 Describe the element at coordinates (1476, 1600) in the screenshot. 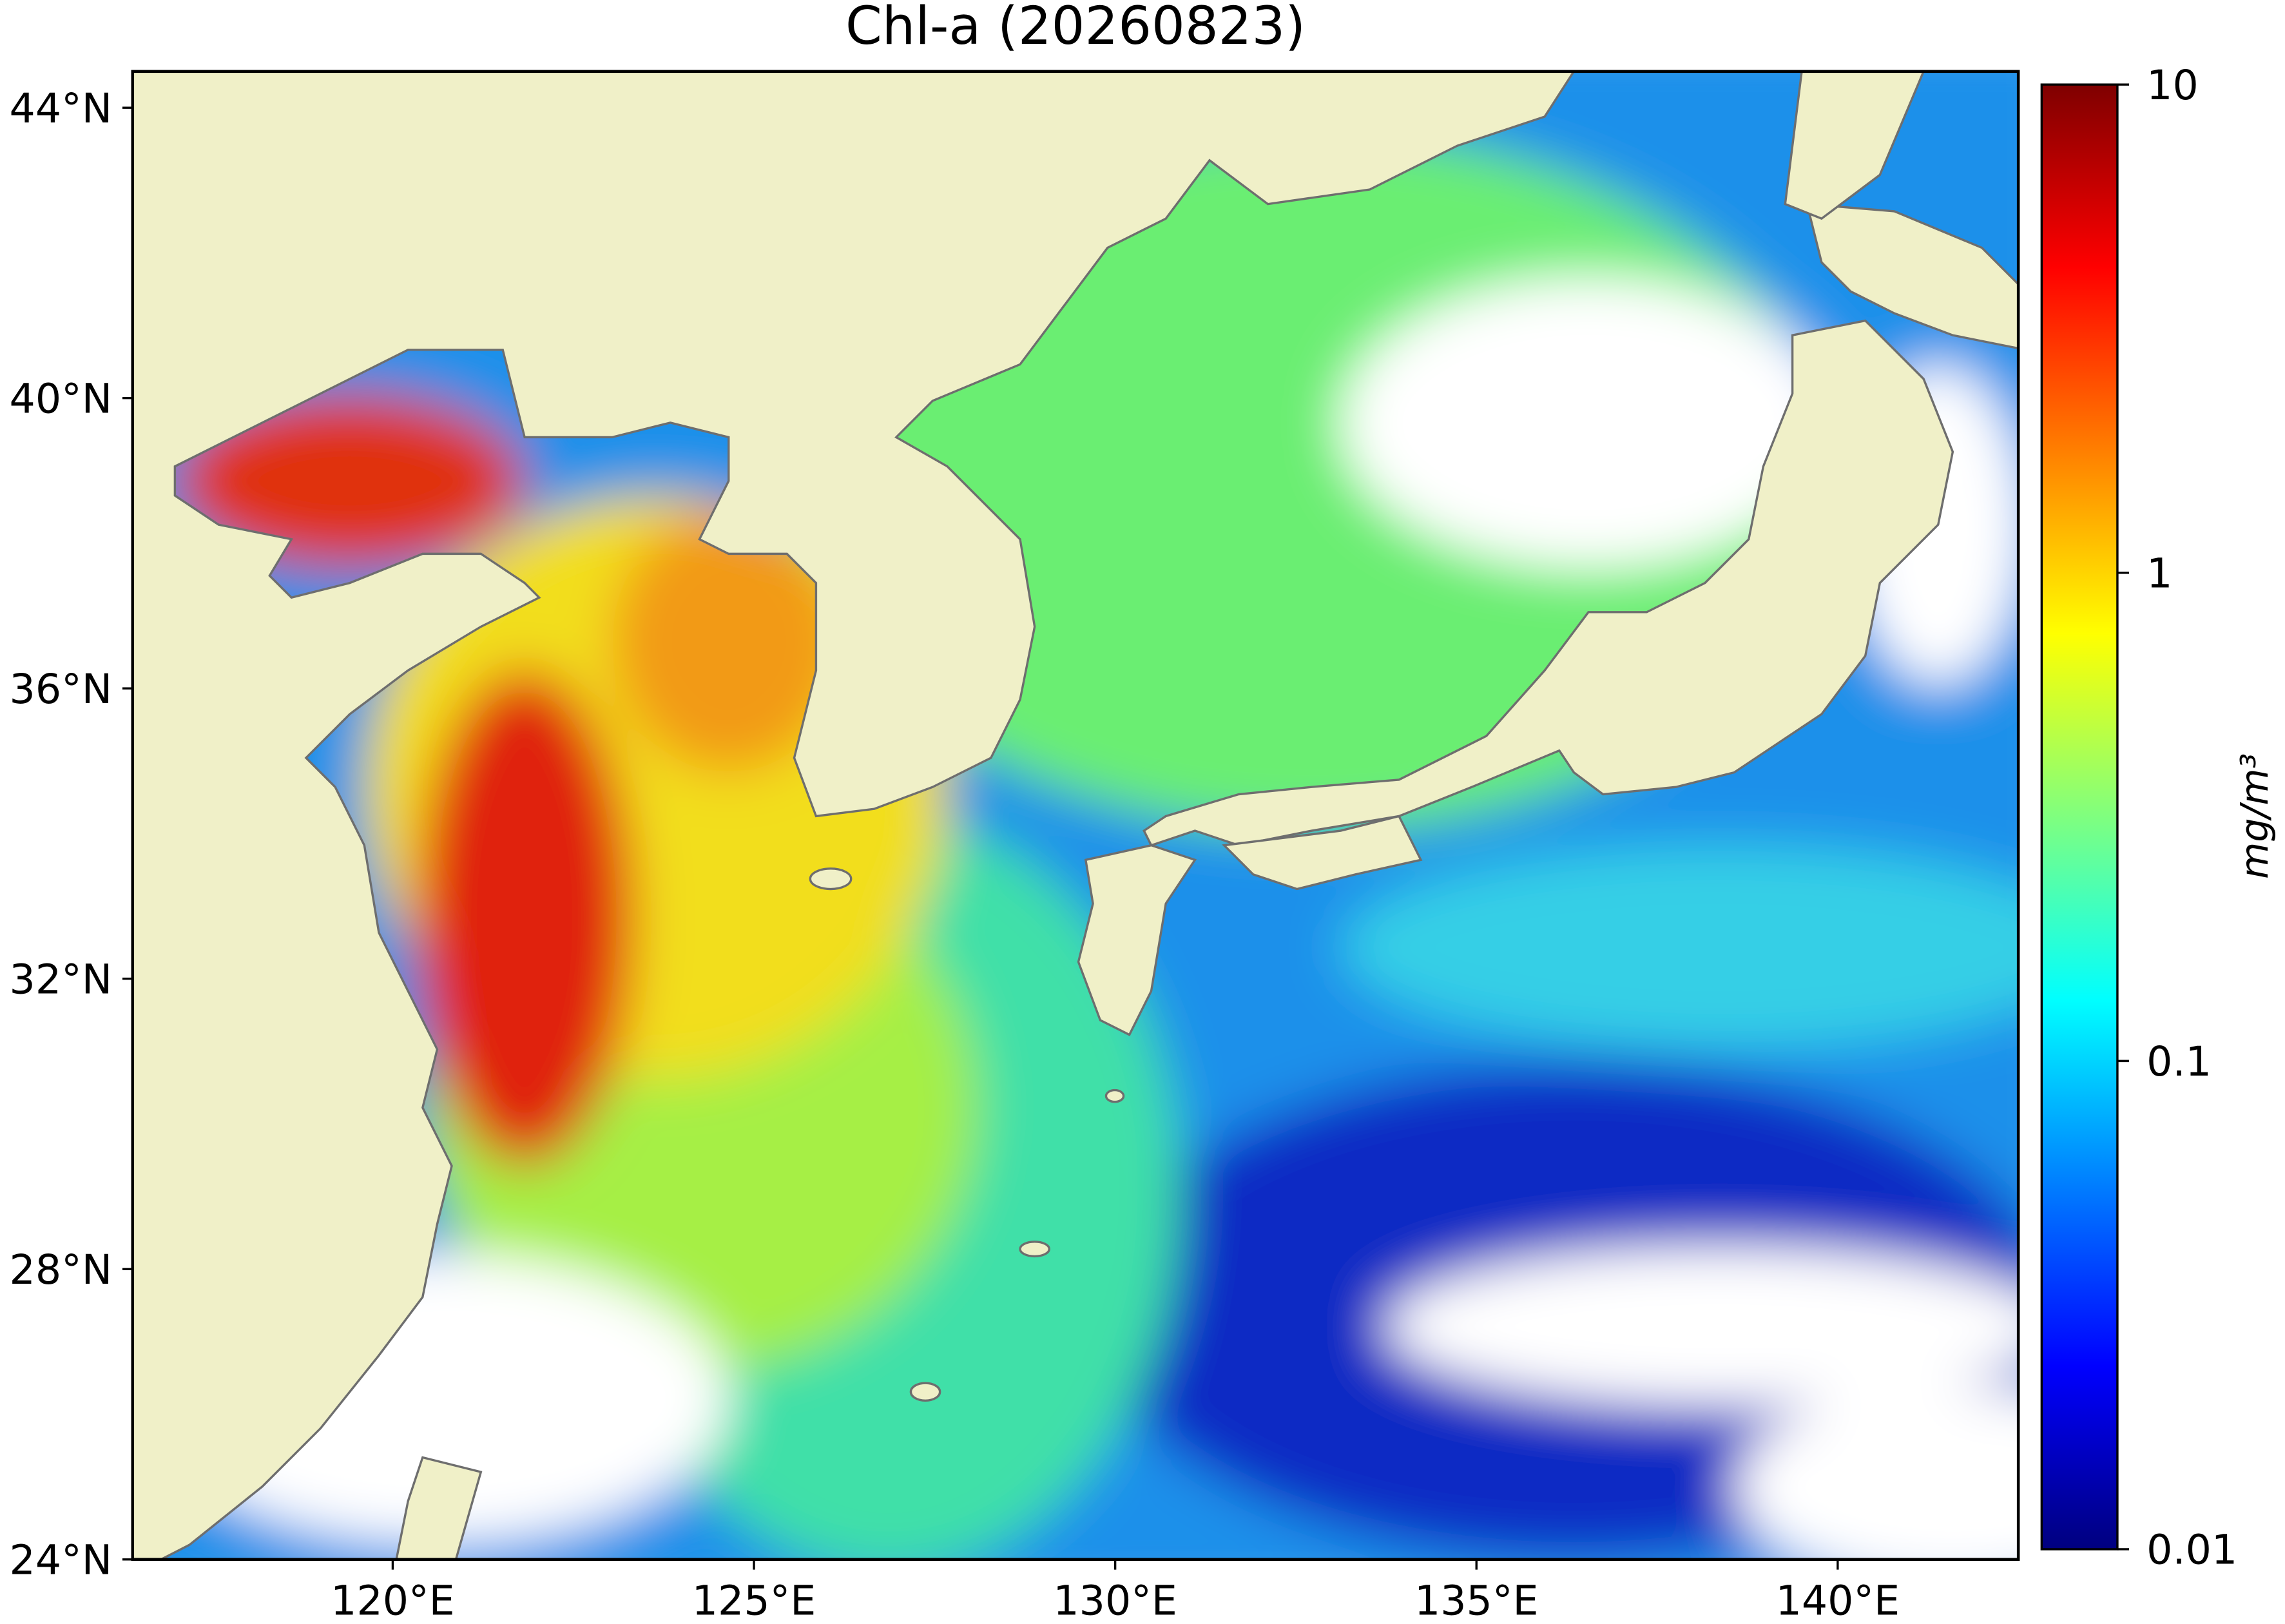

I see `x-tick-label: 135°E` at that location.